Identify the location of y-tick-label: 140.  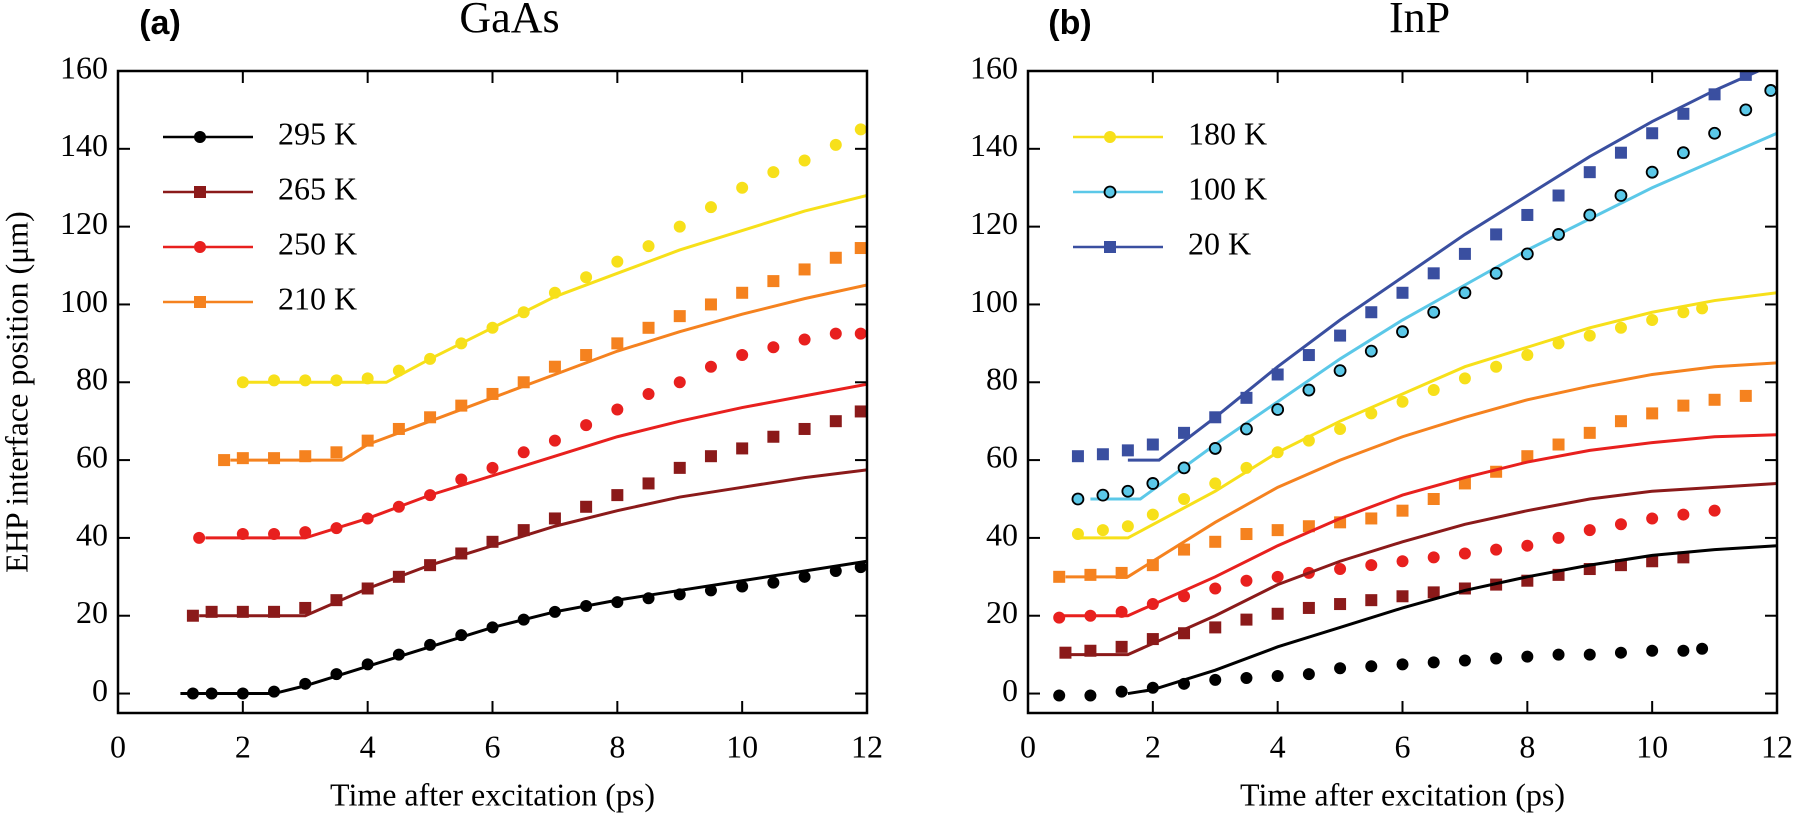
(994, 145).